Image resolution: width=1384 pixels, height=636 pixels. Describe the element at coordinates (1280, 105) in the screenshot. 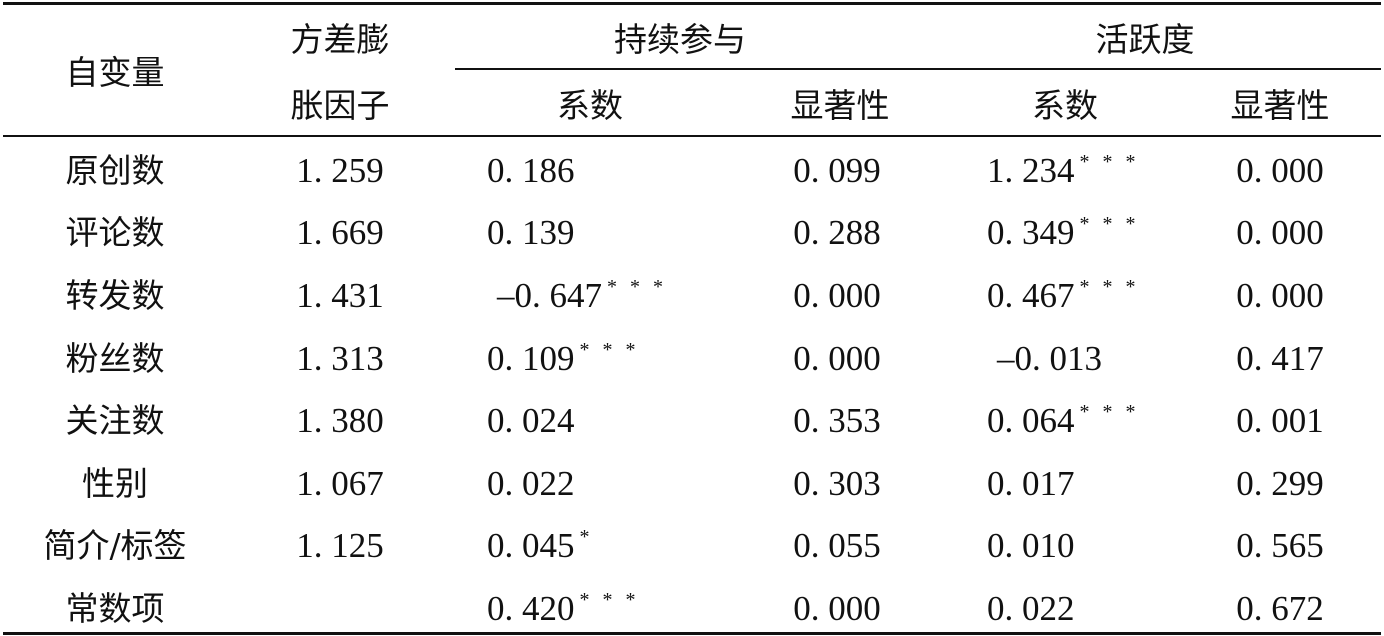

I see `header-sig-2: 显著性` at that location.